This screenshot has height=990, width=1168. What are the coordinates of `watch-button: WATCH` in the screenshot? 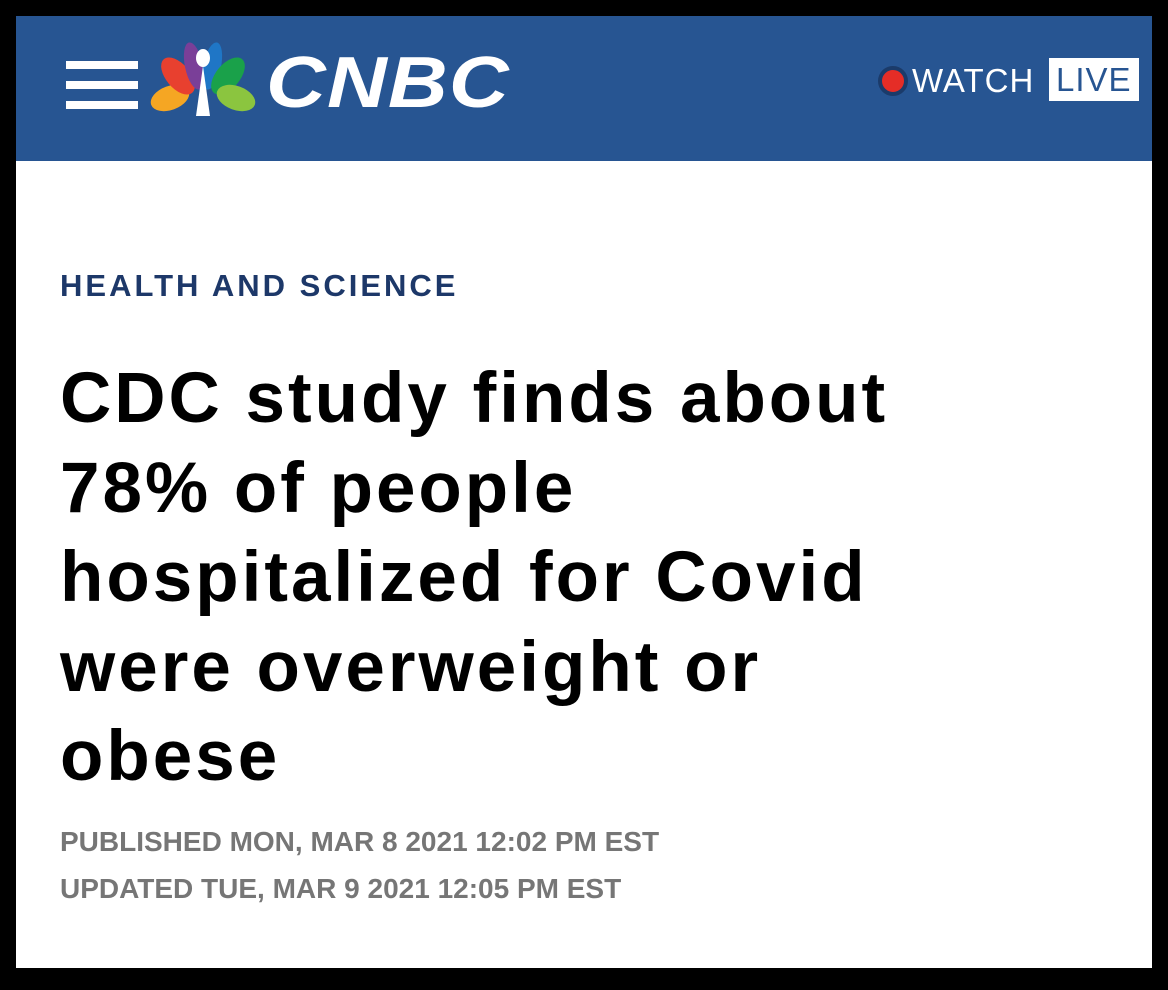 It's located at (956, 81).